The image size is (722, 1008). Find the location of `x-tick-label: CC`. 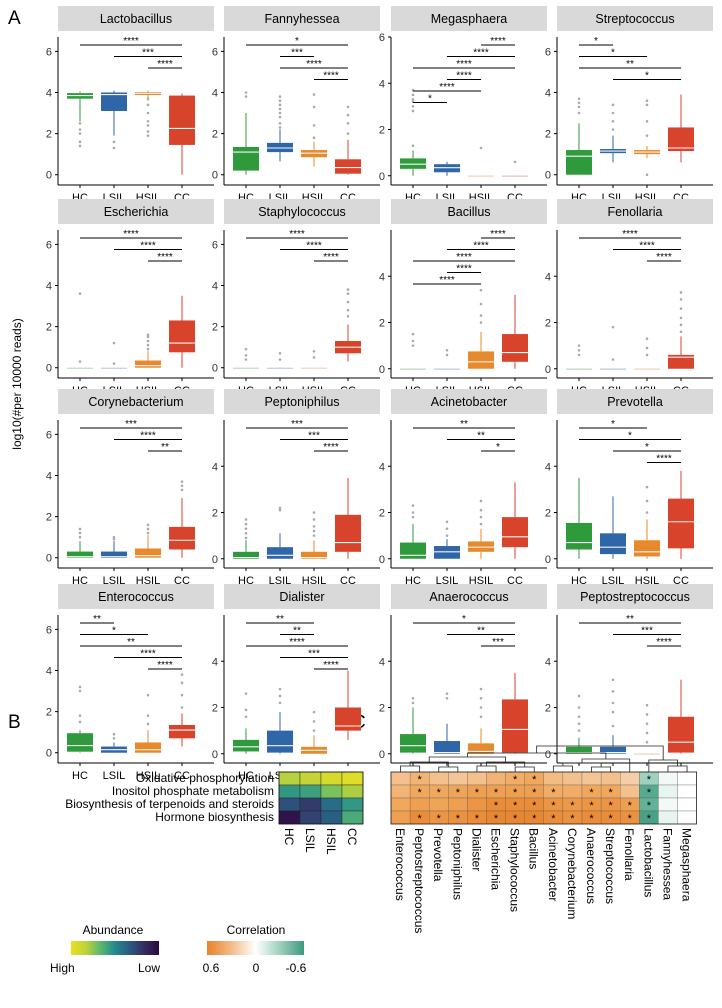

x-tick-label: CC is located at coordinates (182, 776).